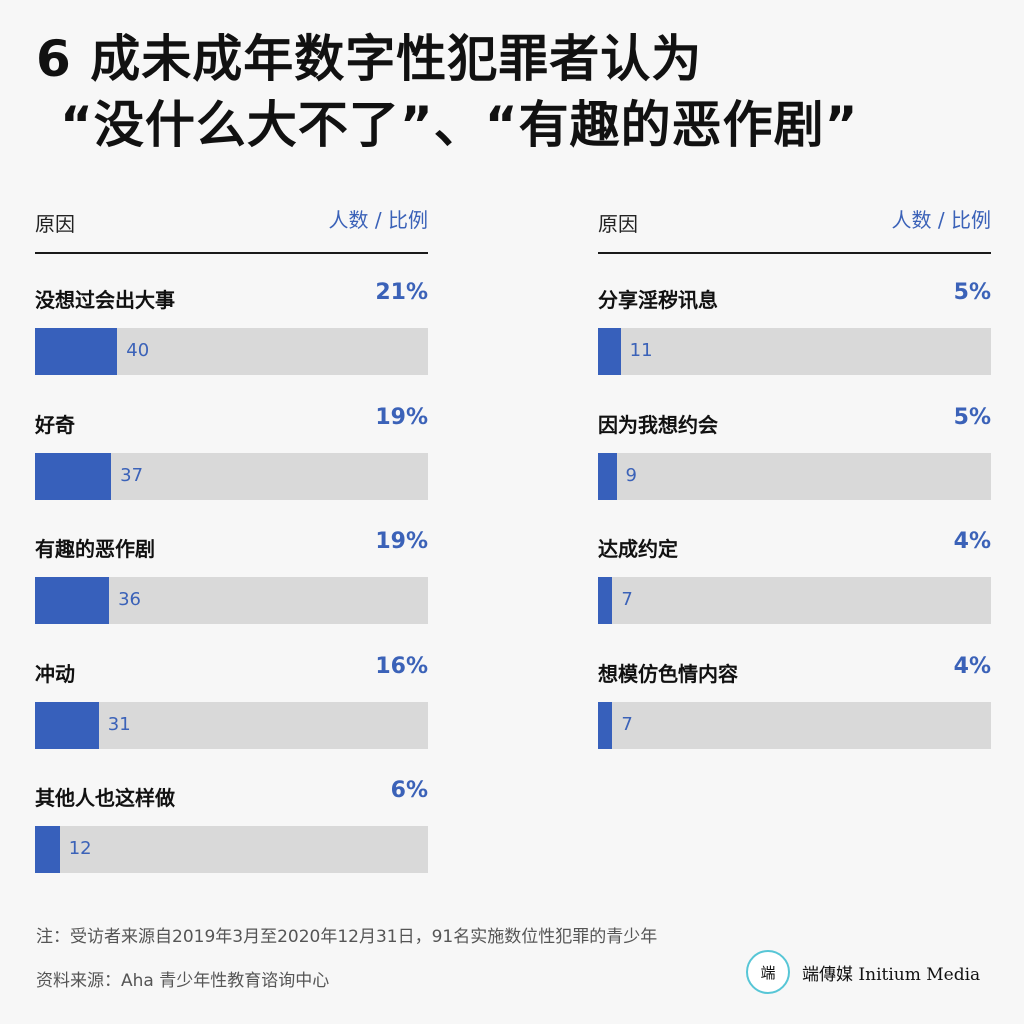 This screenshot has width=1024, height=1024. I want to click on bar-value-label: 9, so click(631, 475).